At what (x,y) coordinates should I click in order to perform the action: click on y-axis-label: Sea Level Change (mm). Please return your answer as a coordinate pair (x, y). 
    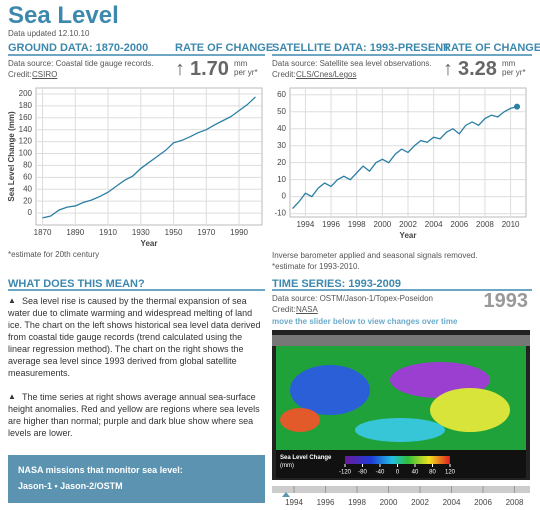
    Looking at the image, I should click on (11, 156).